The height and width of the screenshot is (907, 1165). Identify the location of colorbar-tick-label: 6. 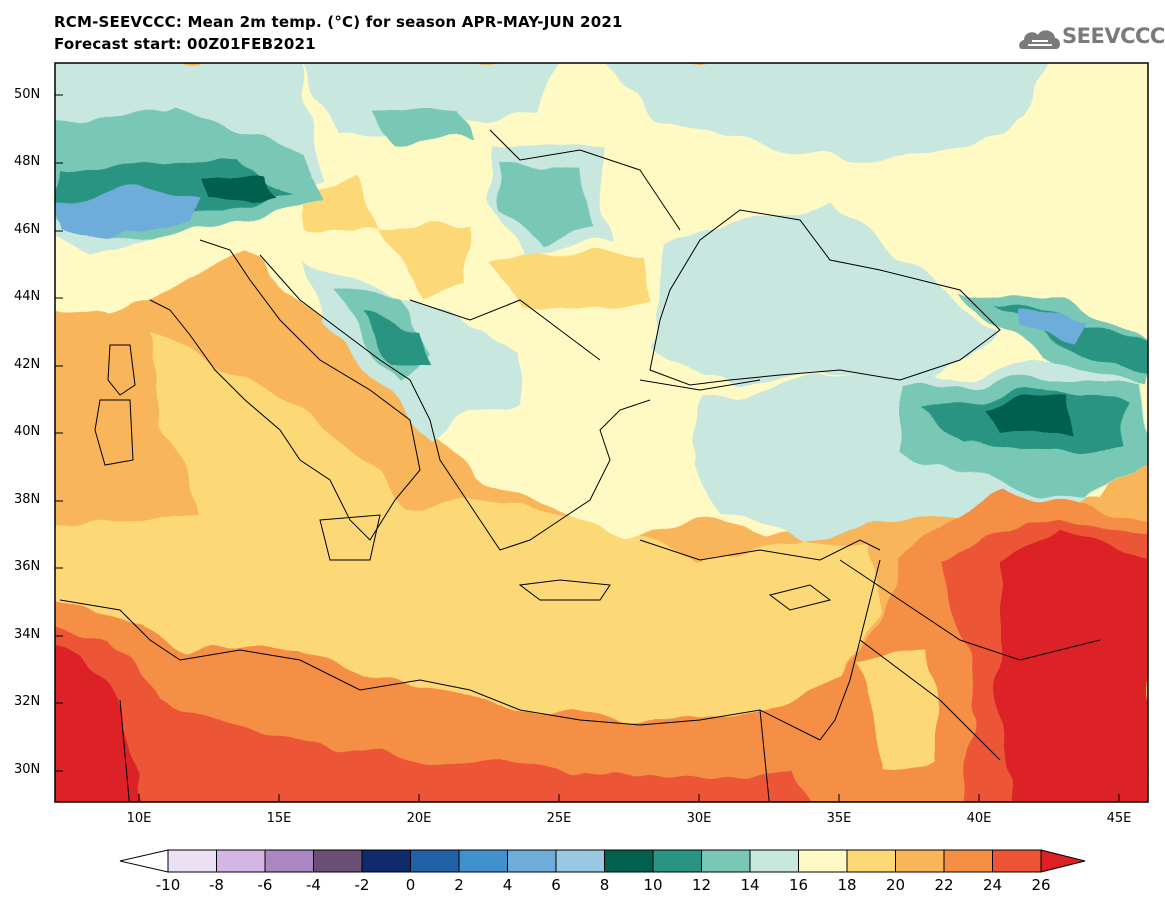
(556, 885).